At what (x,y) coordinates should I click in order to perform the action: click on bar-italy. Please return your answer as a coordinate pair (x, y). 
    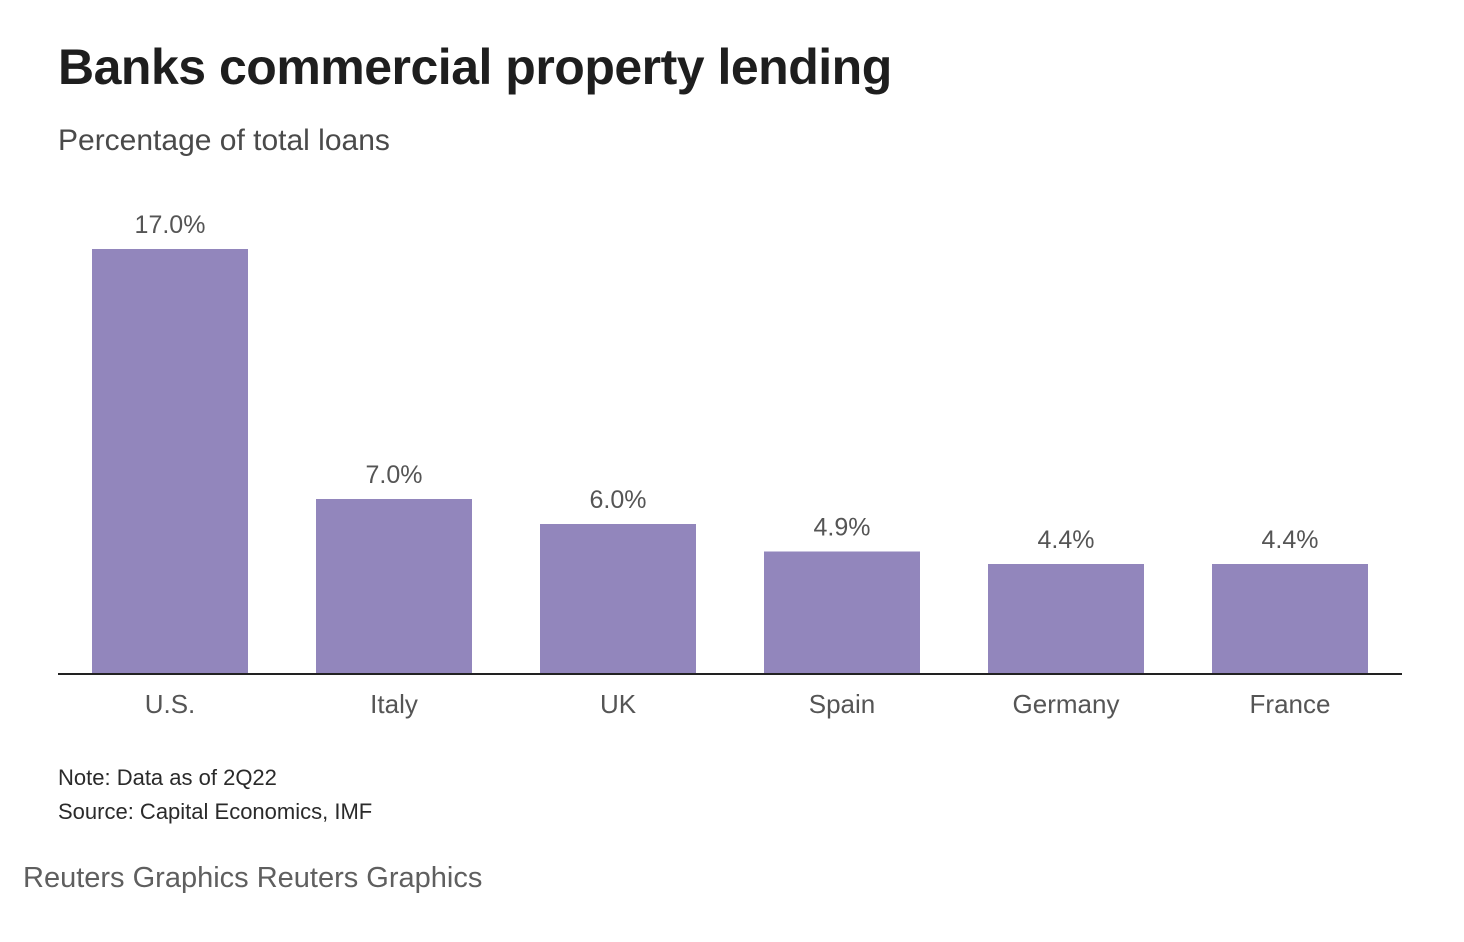
    Looking at the image, I should click on (394, 586).